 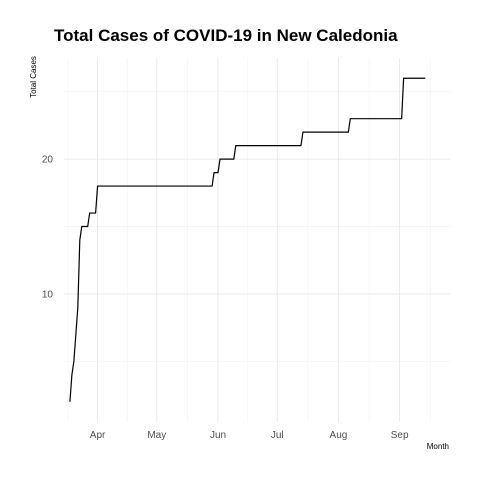 I want to click on x-tick-label: Jul, so click(x=277, y=435).